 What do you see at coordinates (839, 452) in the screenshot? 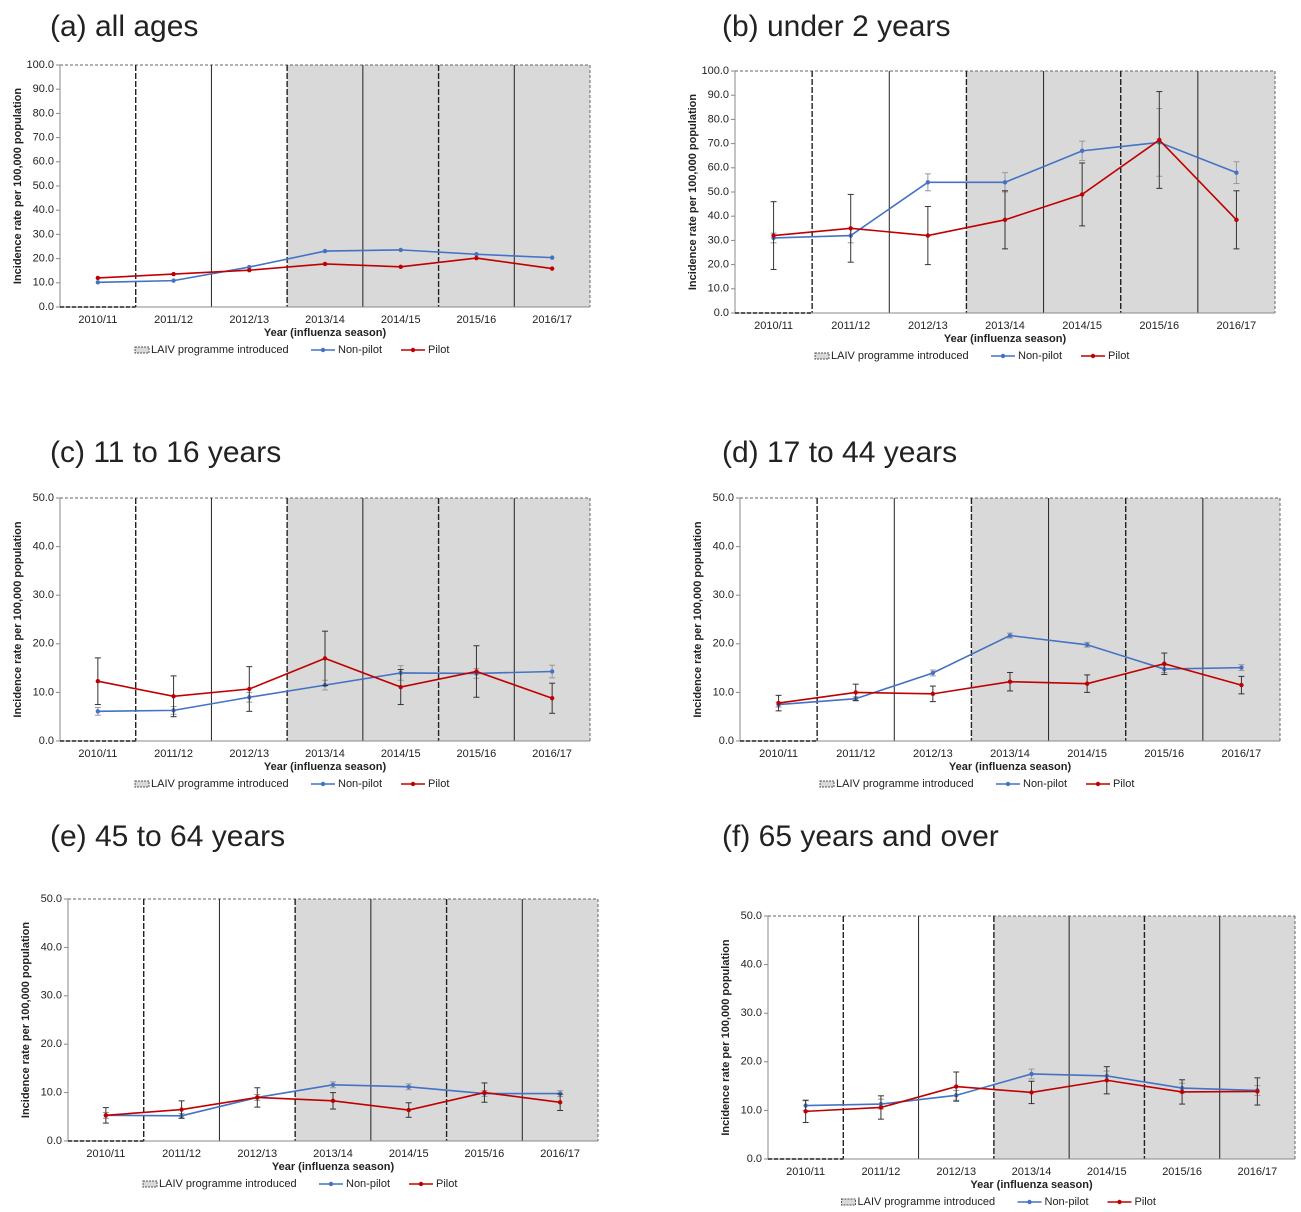
I see `panel-title: (d) 17 to 44 years` at bounding box center [839, 452].